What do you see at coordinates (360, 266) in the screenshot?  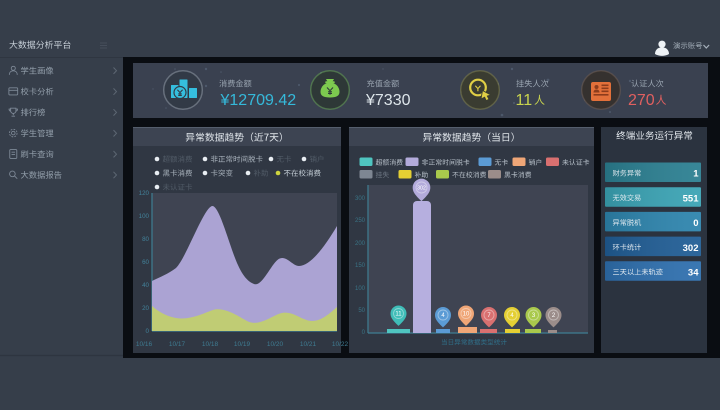 I see `svg-text: 150` at bounding box center [360, 266].